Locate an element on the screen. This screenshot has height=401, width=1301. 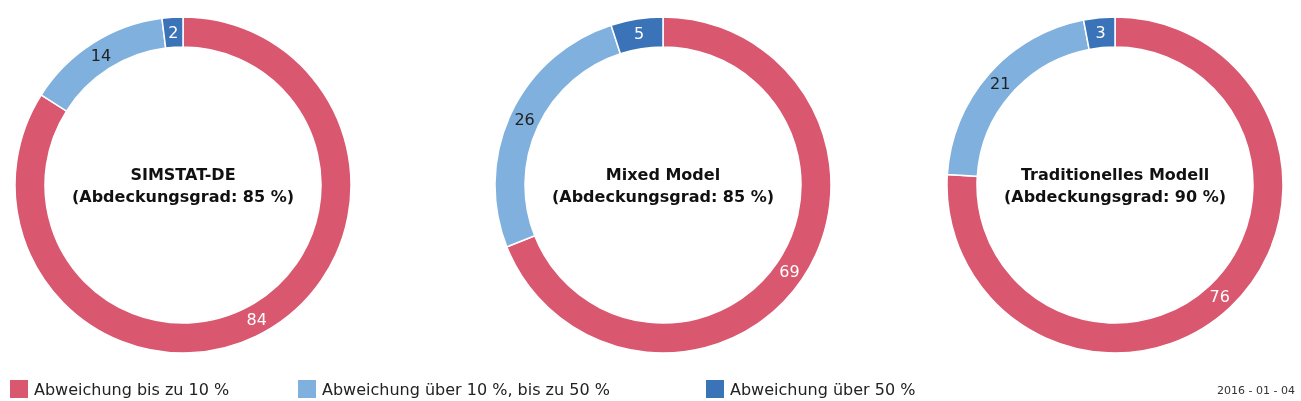
text: Traditionelles Modell (Abdeckungsgrad: 90 %) is located at coordinates (1115, 185).